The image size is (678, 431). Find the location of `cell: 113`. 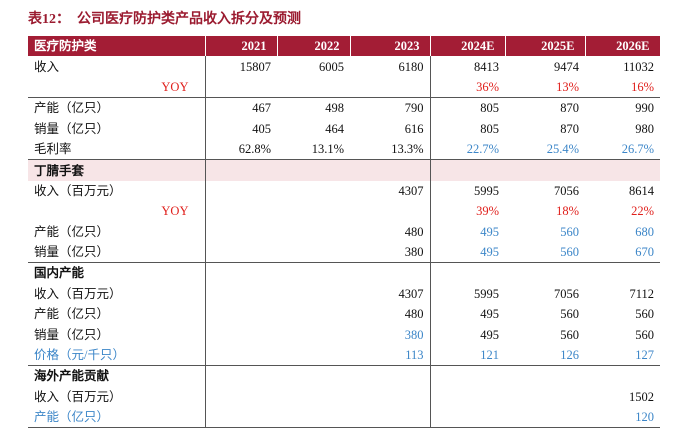

cell: 113 is located at coordinates (390, 355).